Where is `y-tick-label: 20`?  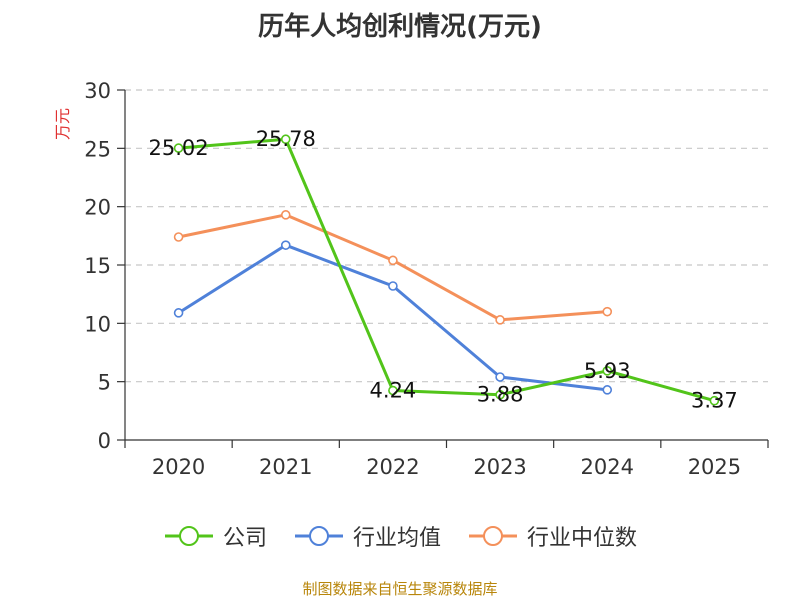 y-tick-label: 20 is located at coordinates (97, 208).